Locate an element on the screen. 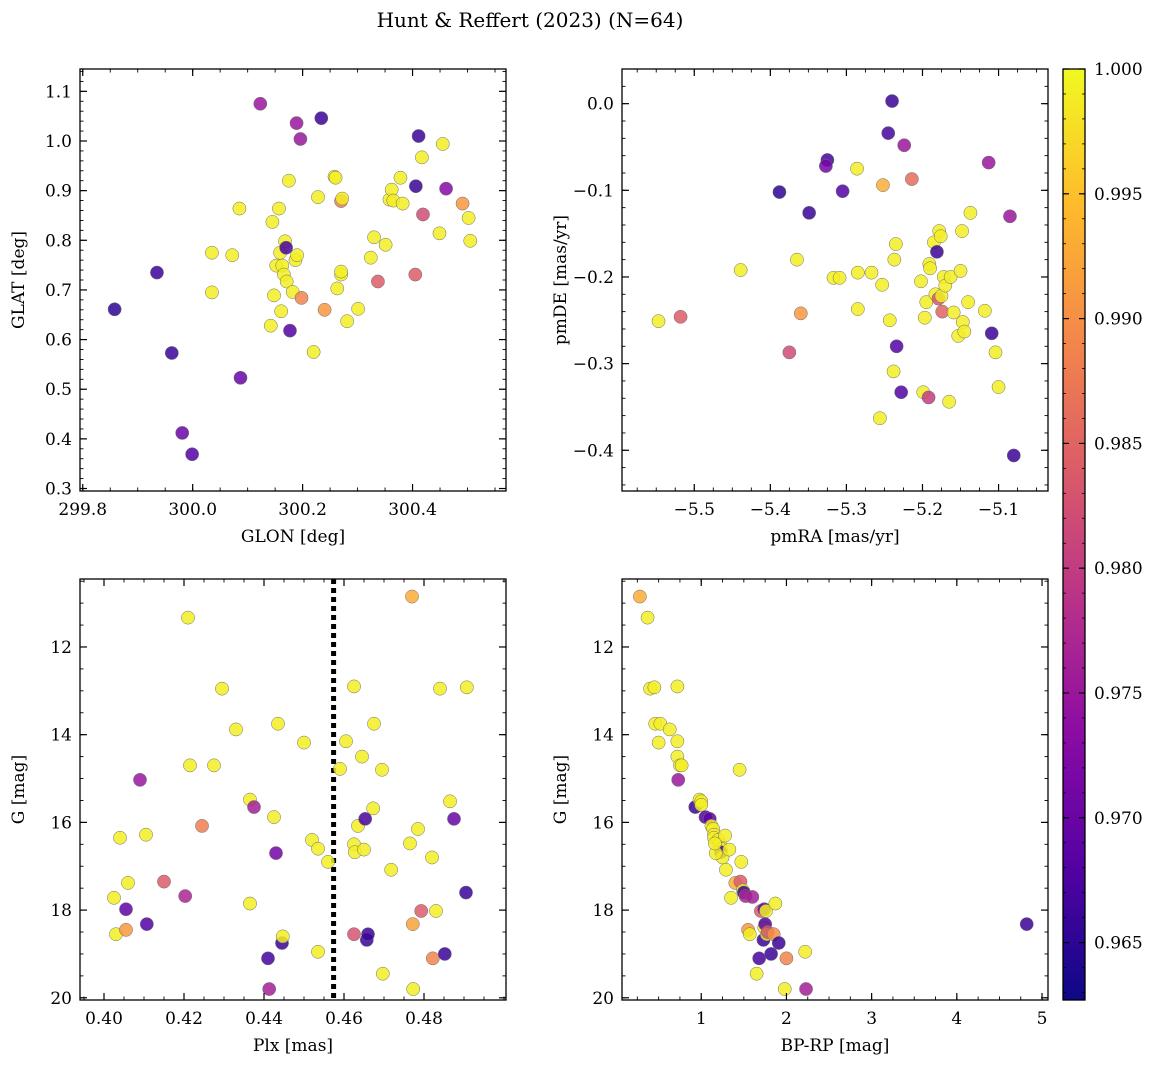  y-tick-label: −0.3 is located at coordinates (593, 365).